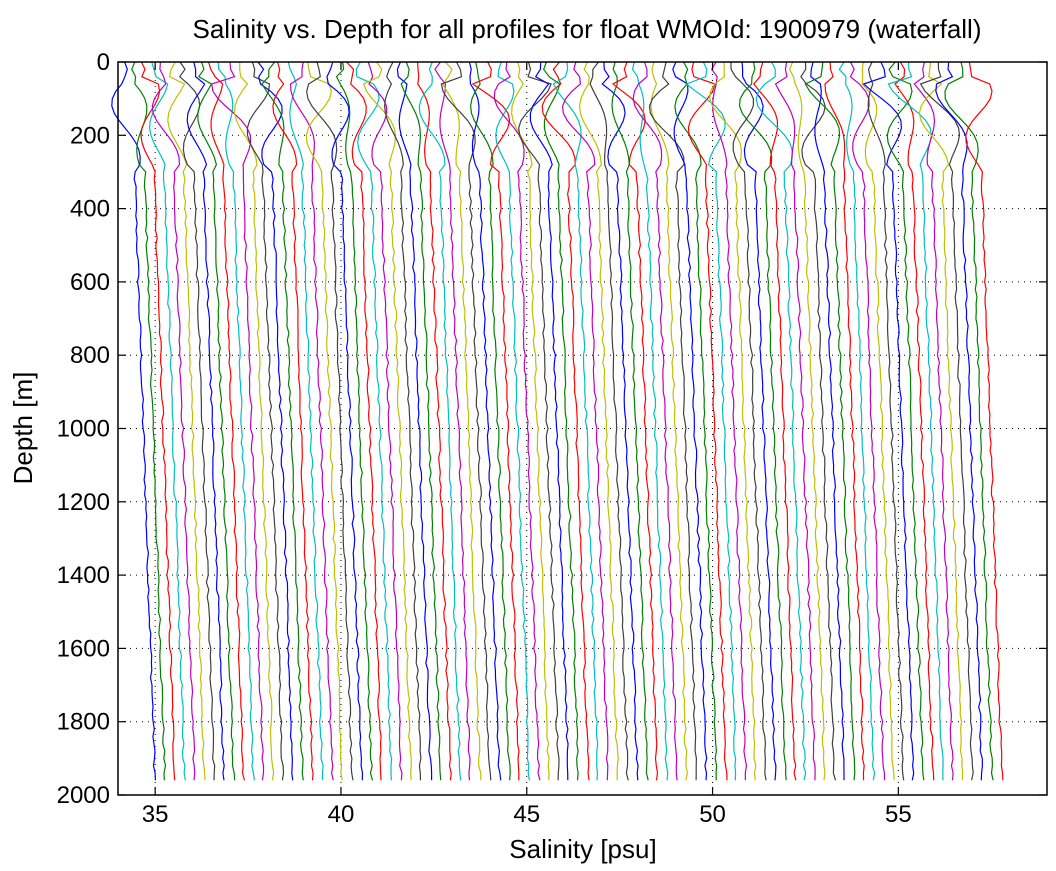 The width and height of the screenshot is (1056, 871). What do you see at coordinates (90, 282) in the screenshot?
I see `y-tick-label: 600` at bounding box center [90, 282].